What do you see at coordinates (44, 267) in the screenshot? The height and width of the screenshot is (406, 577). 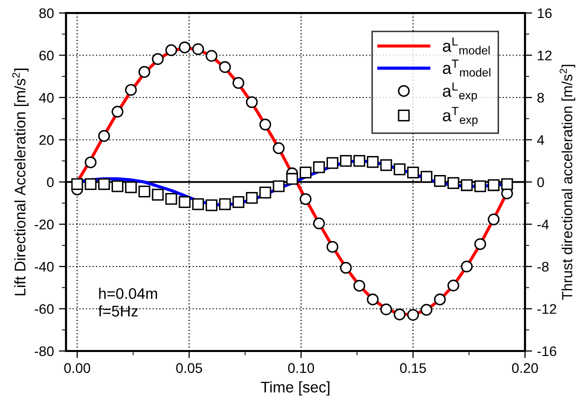 I see `y-tick-label: -40` at bounding box center [44, 267].